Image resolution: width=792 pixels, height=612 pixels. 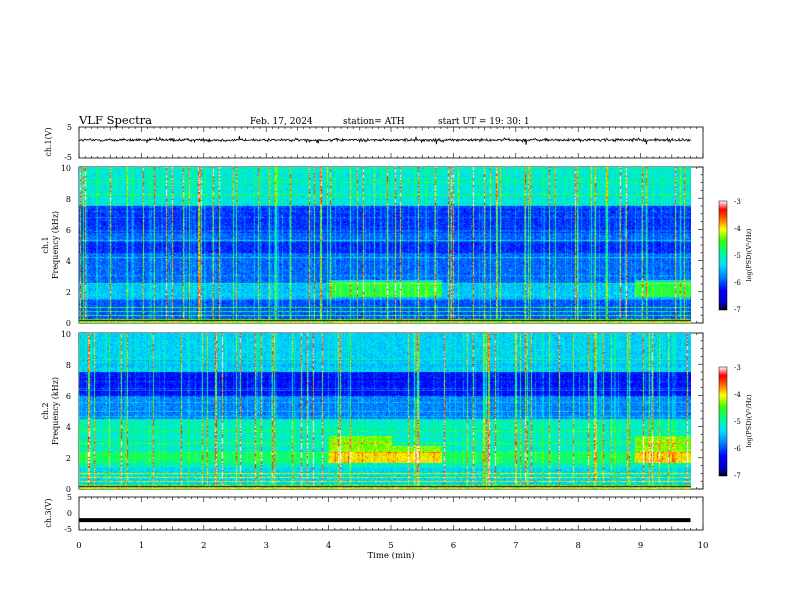 I want to click on ch1-colorbar: -3 -4 -5 -6 -7 log(PSD)(V²/Hz), so click(x=735, y=256).